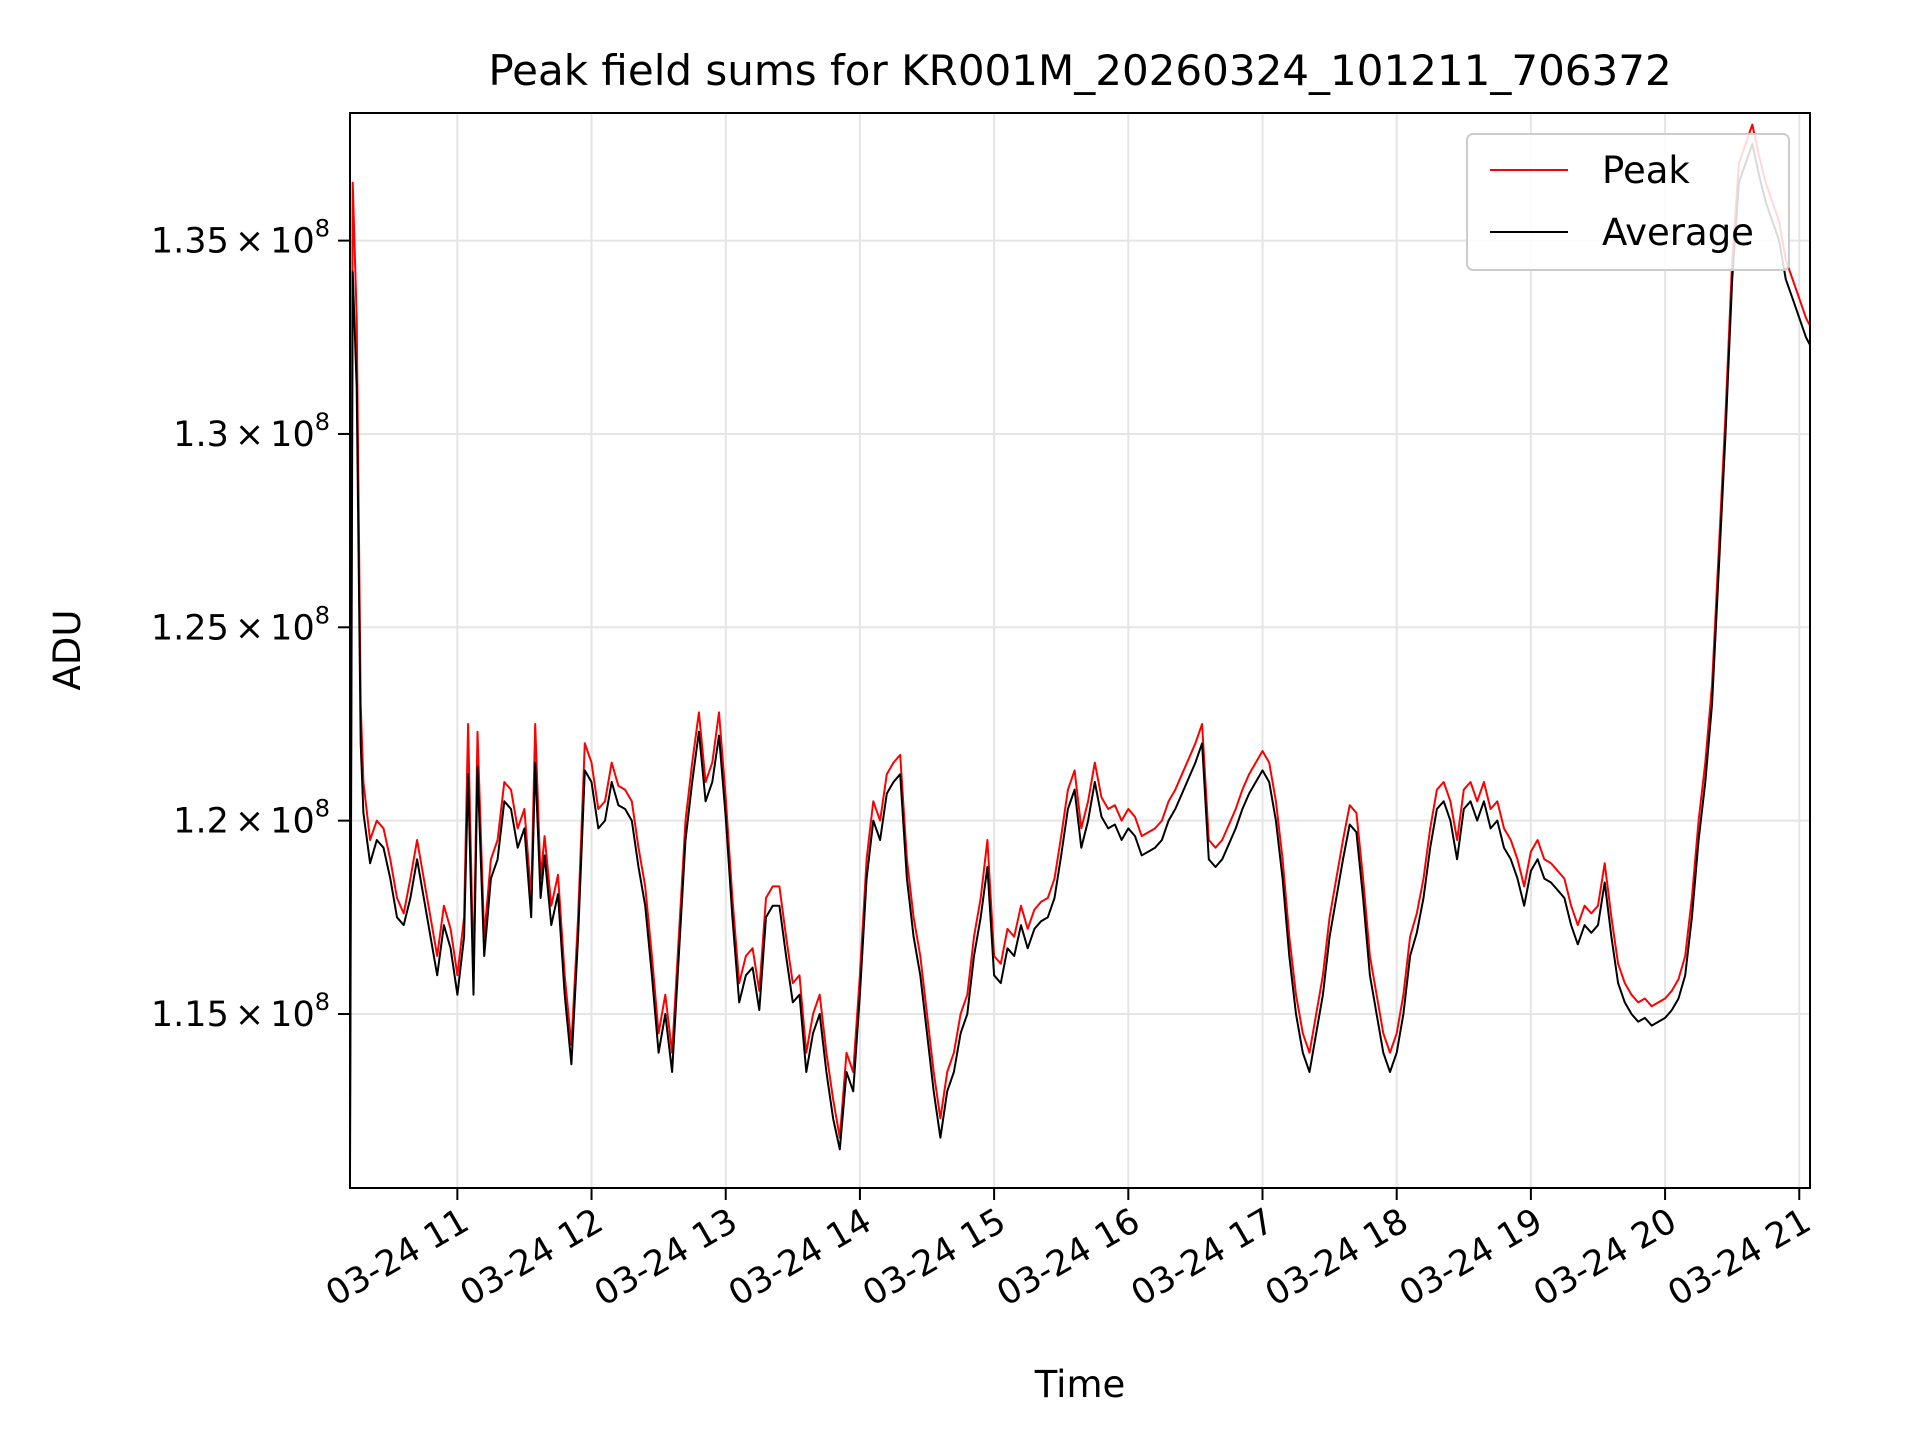 The image size is (1920, 1440). I want to click on y-tick-label: 1.15 × 10⁸, so click(240, 1011).